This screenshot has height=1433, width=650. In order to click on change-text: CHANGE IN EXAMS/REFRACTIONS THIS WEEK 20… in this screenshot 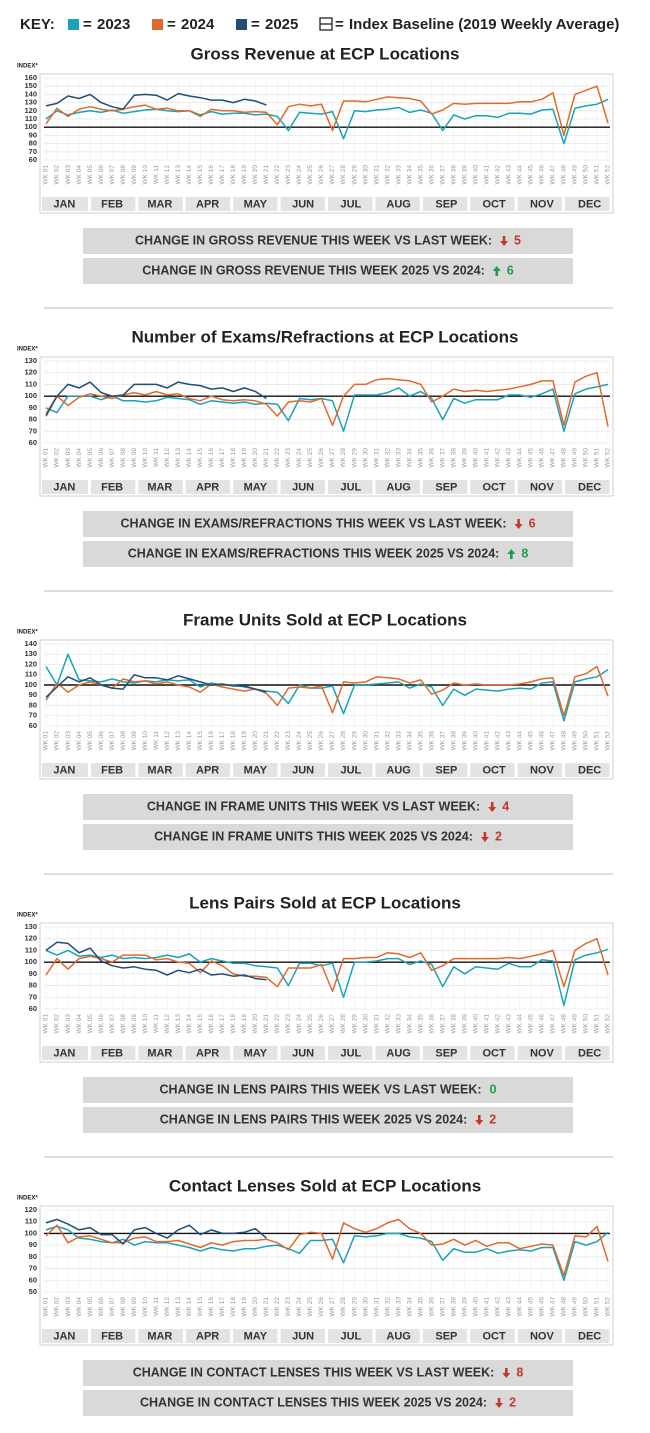, I will do `click(314, 553)`.